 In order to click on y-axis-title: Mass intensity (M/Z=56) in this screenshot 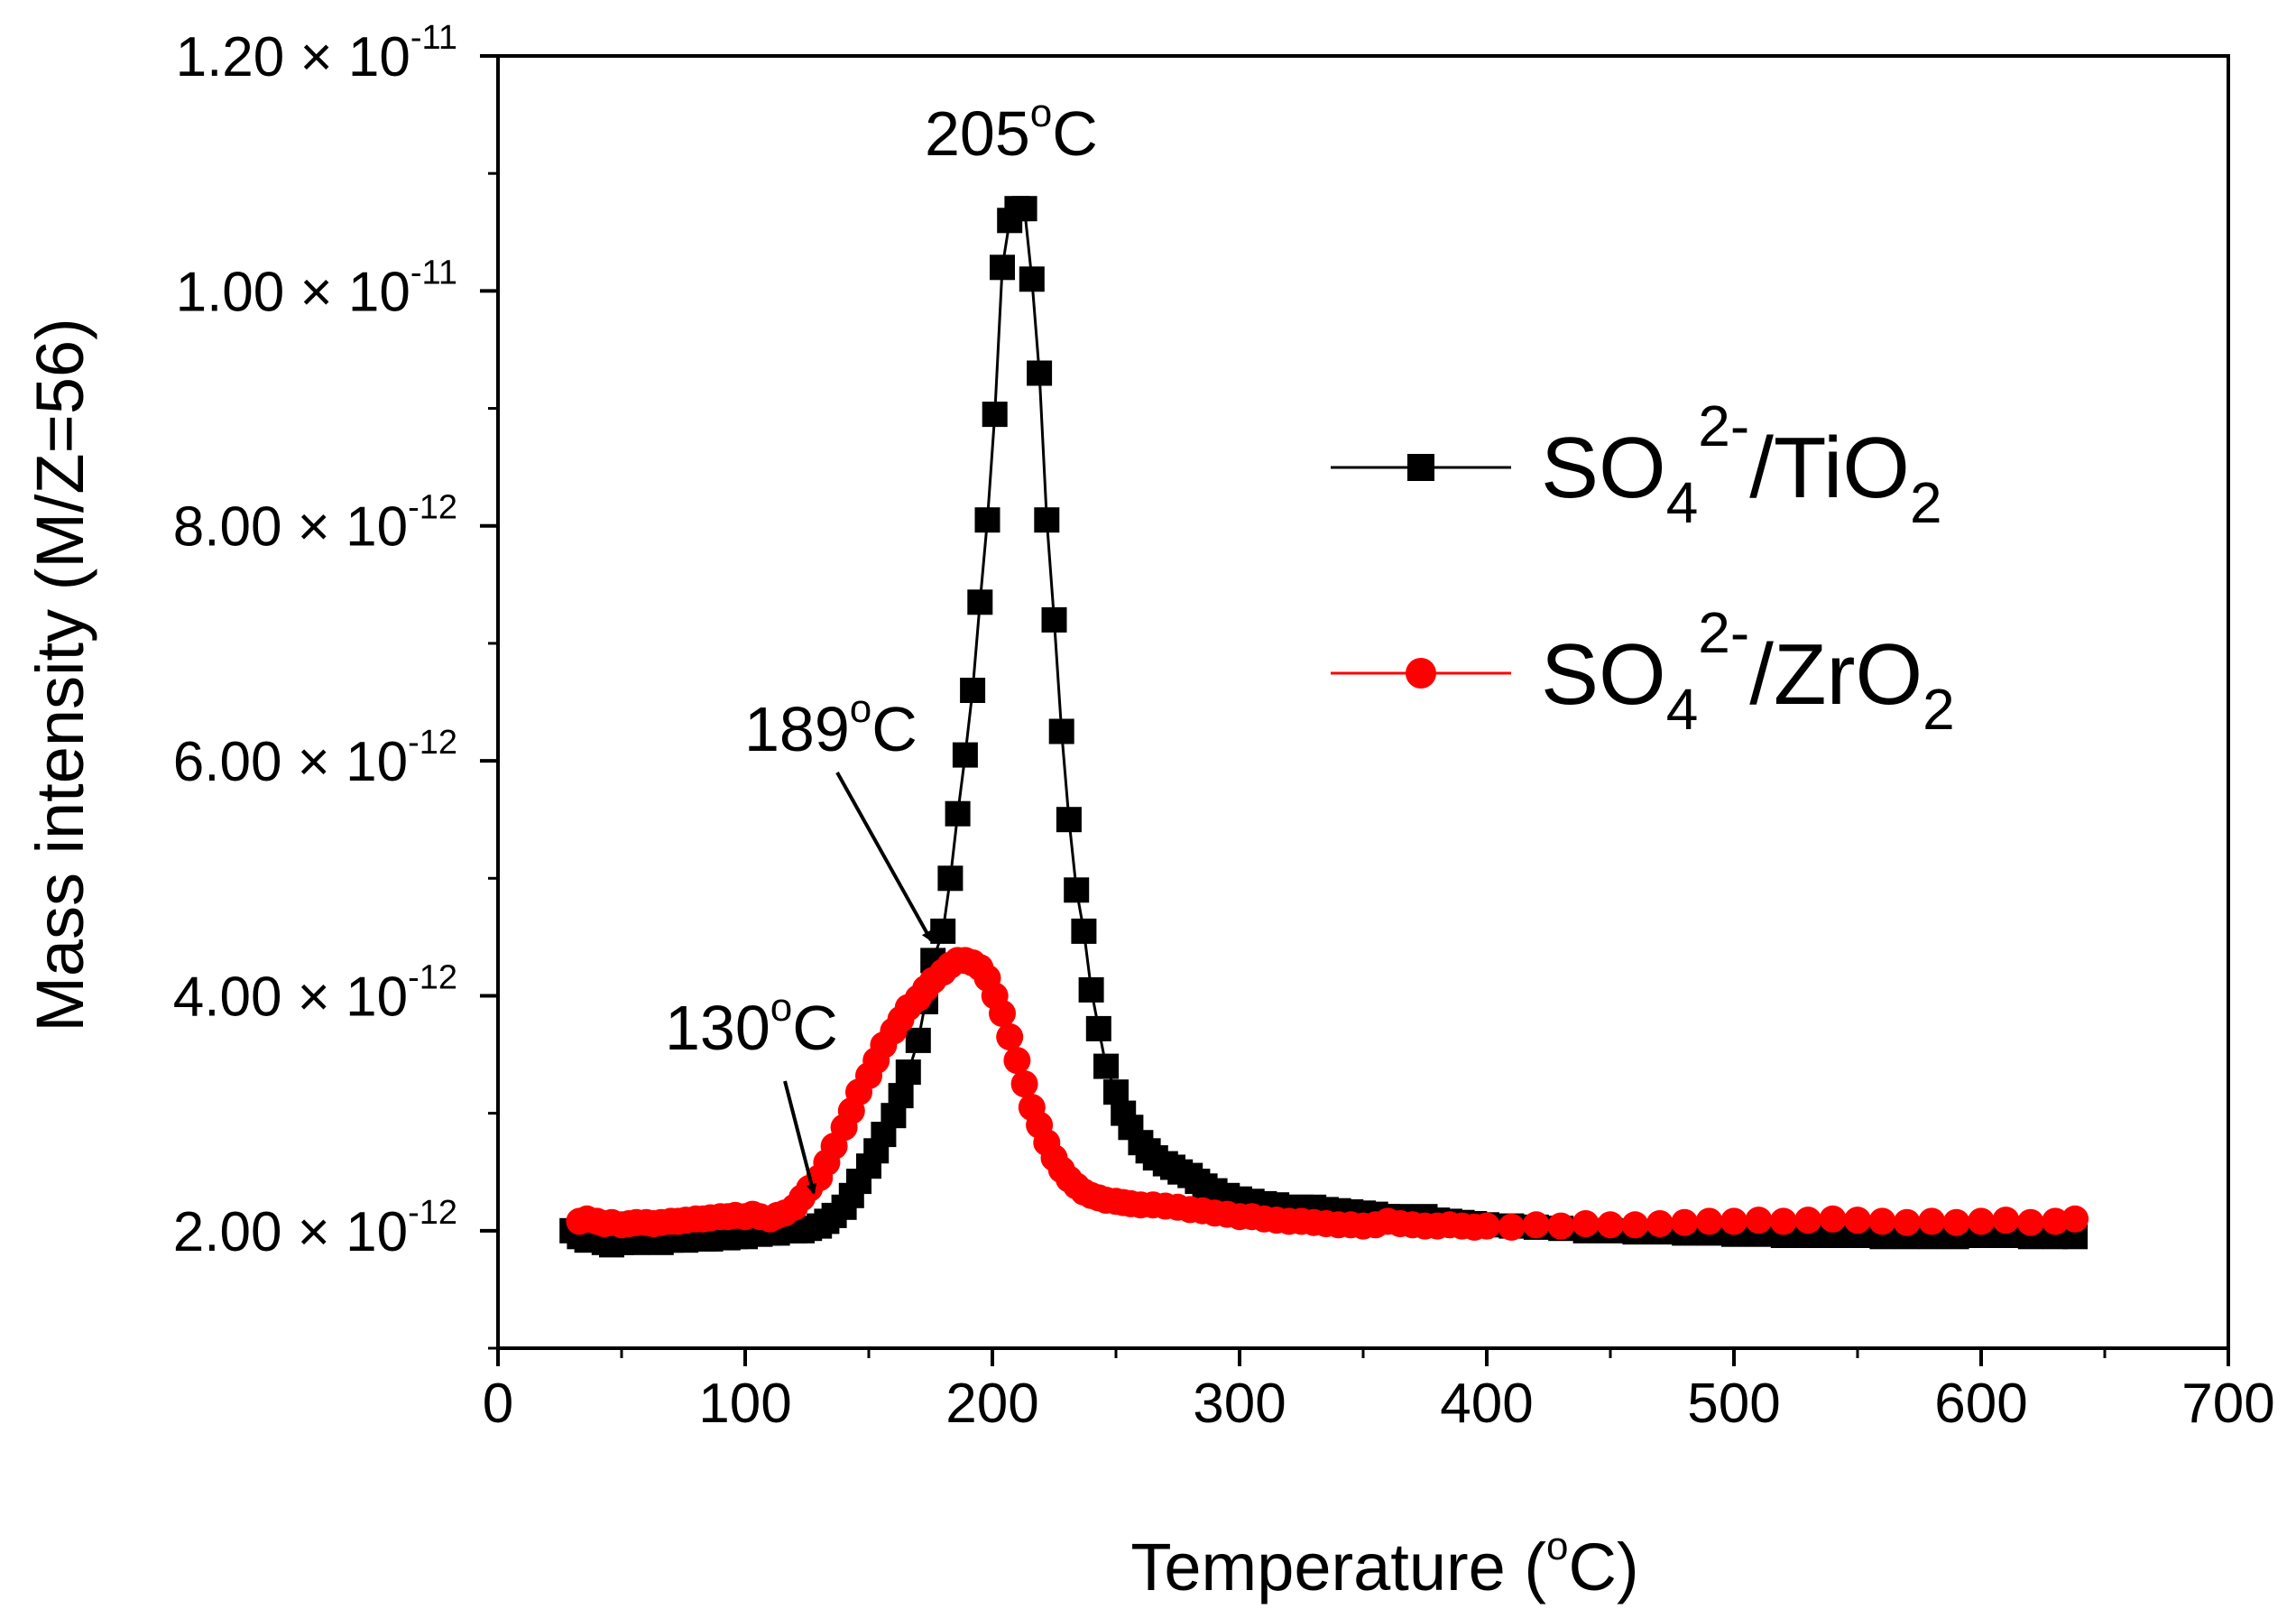, I will do `click(60, 675)`.